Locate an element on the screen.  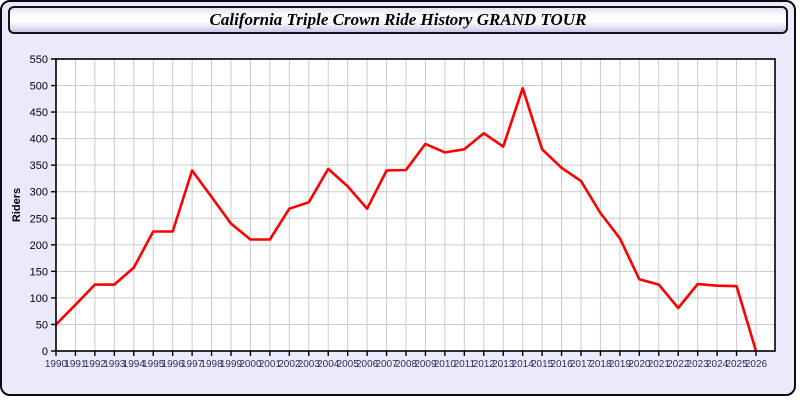
x-tick-label: 2001 is located at coordinates (270, 364).